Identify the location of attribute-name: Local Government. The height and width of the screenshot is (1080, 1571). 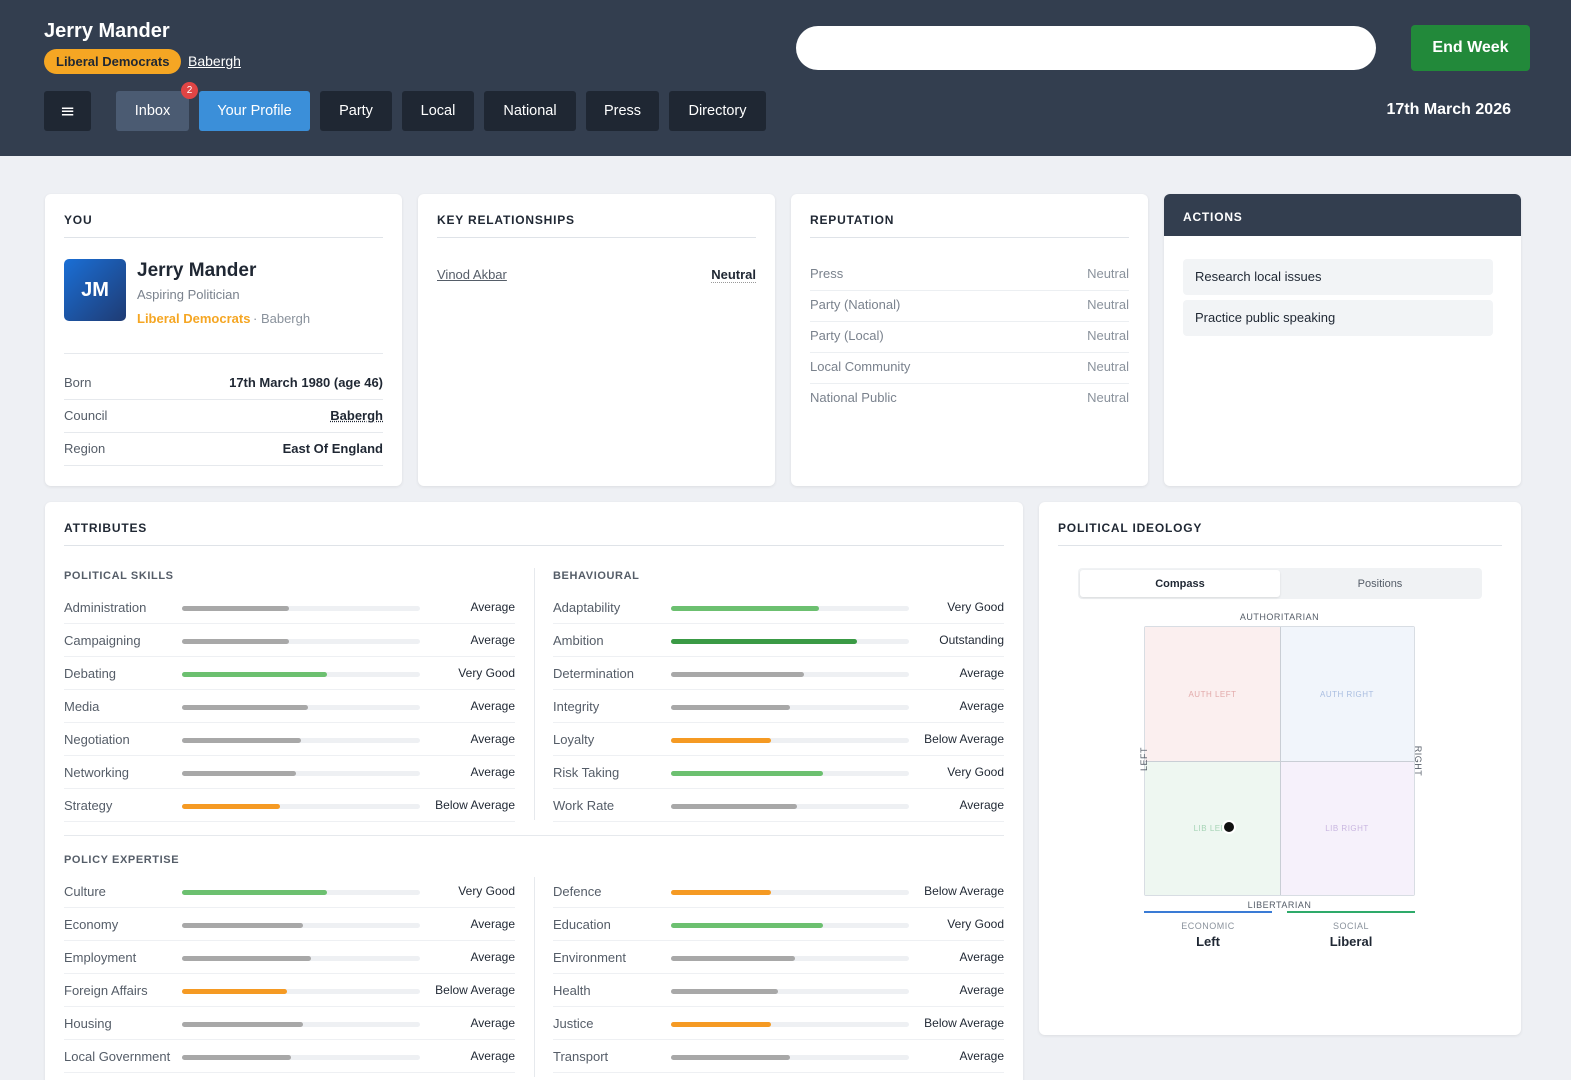
(117, 1056).